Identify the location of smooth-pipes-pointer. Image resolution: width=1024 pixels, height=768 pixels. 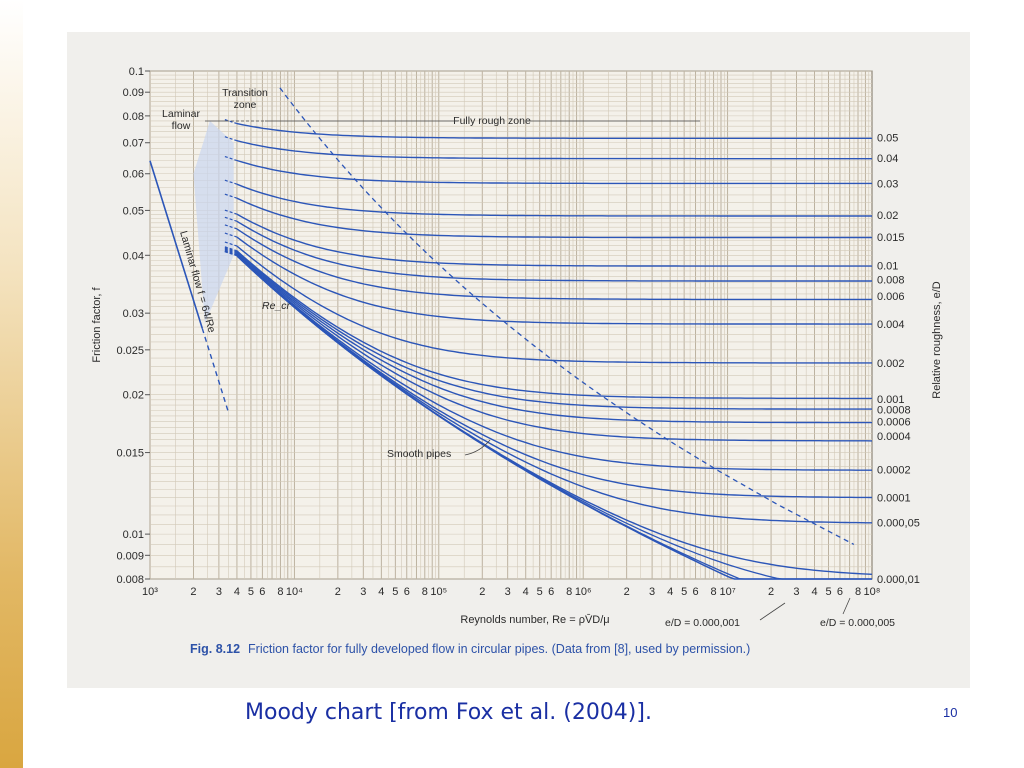
(477, 447).